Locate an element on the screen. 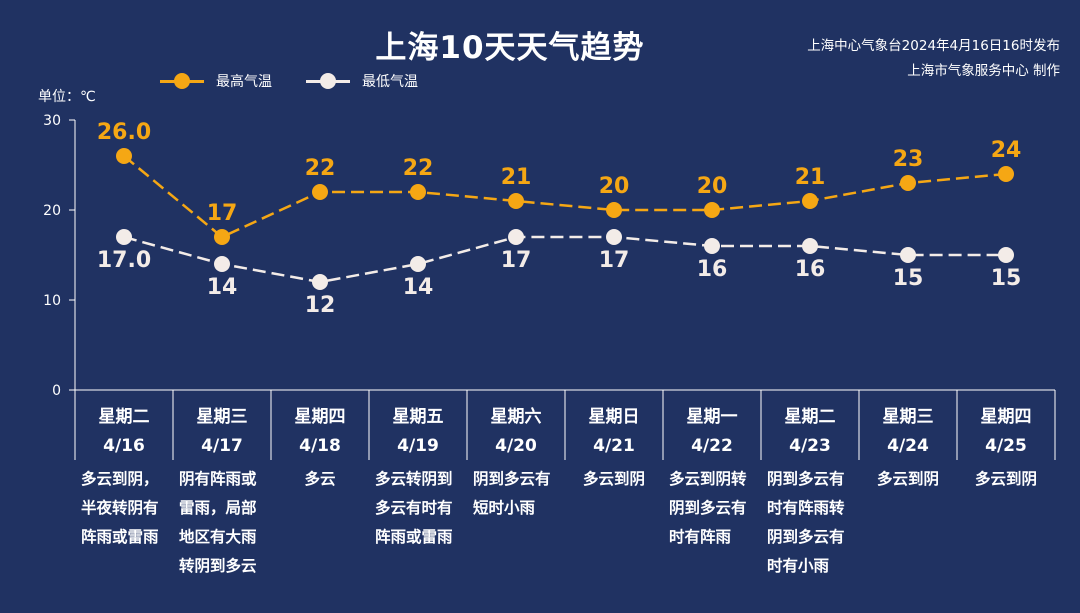 This screenshot has width=1080, height=613. y-tick-label: 20 is located at coordinates (52, 211).